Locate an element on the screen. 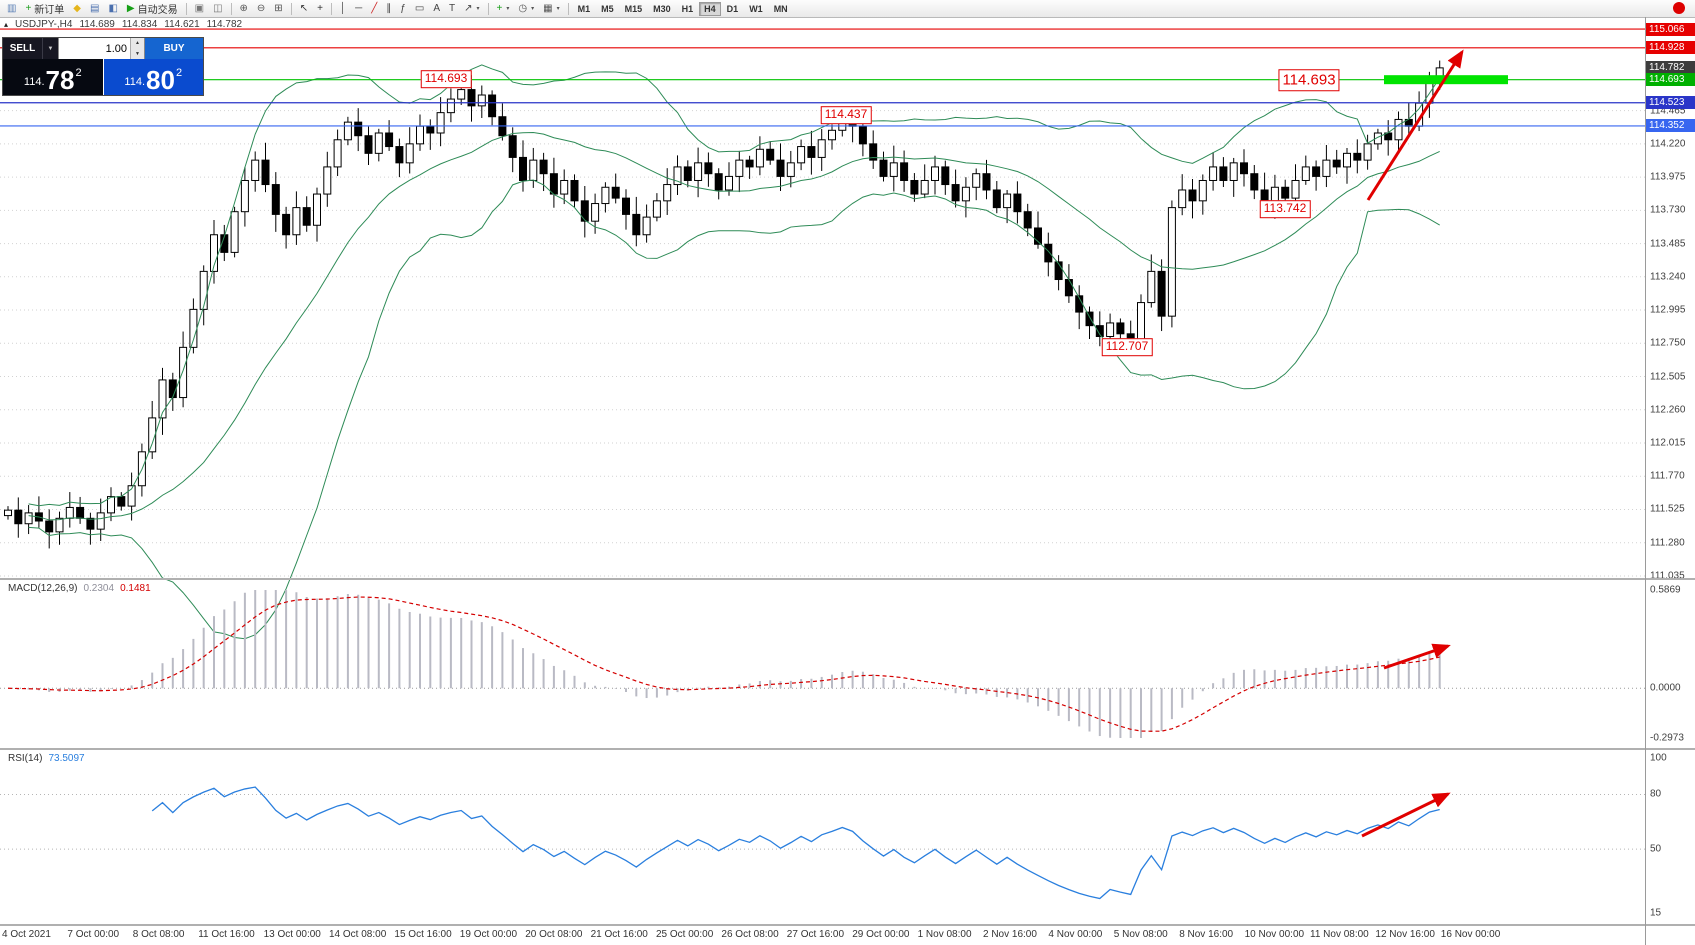 Image resolution: width=1695 pixels, height=945 pixels. auto-trading-label: 自动交易 is located at coordinates (157, 10).